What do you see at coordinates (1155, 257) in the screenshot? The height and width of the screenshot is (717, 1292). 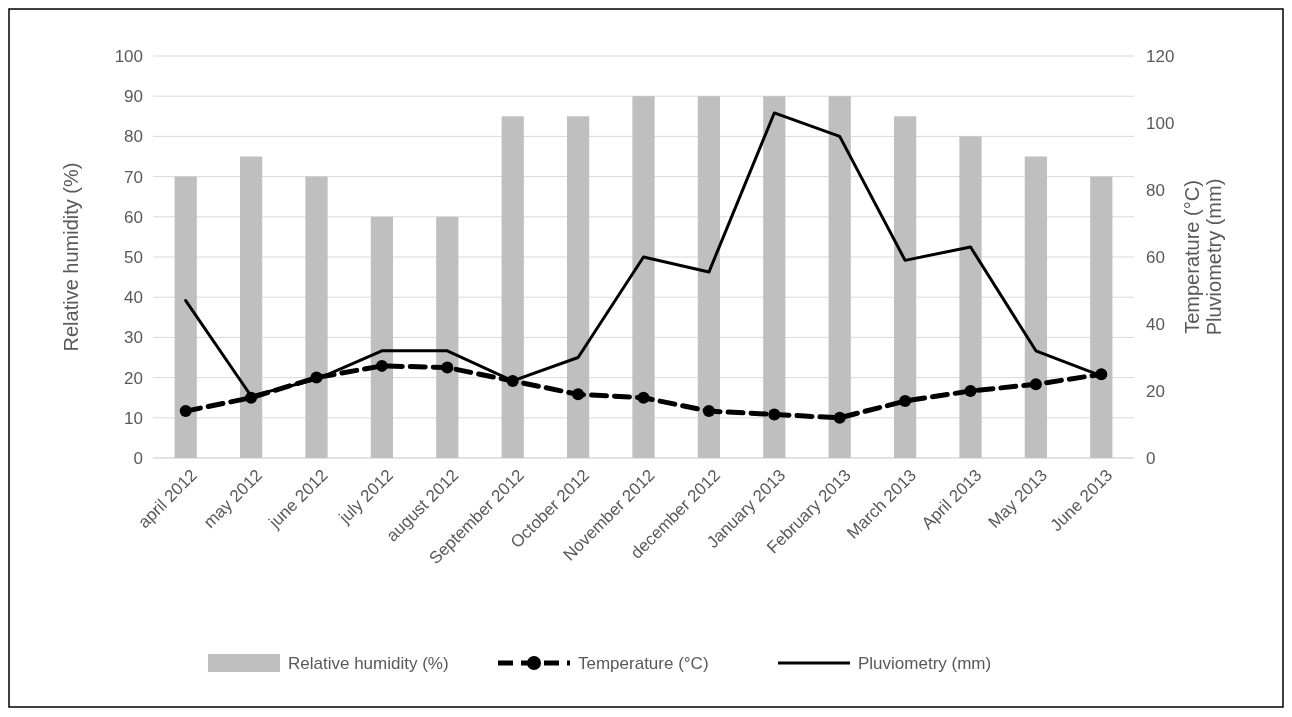 I see `y2-tick-label: 60` at bounding box center [1155, 257].